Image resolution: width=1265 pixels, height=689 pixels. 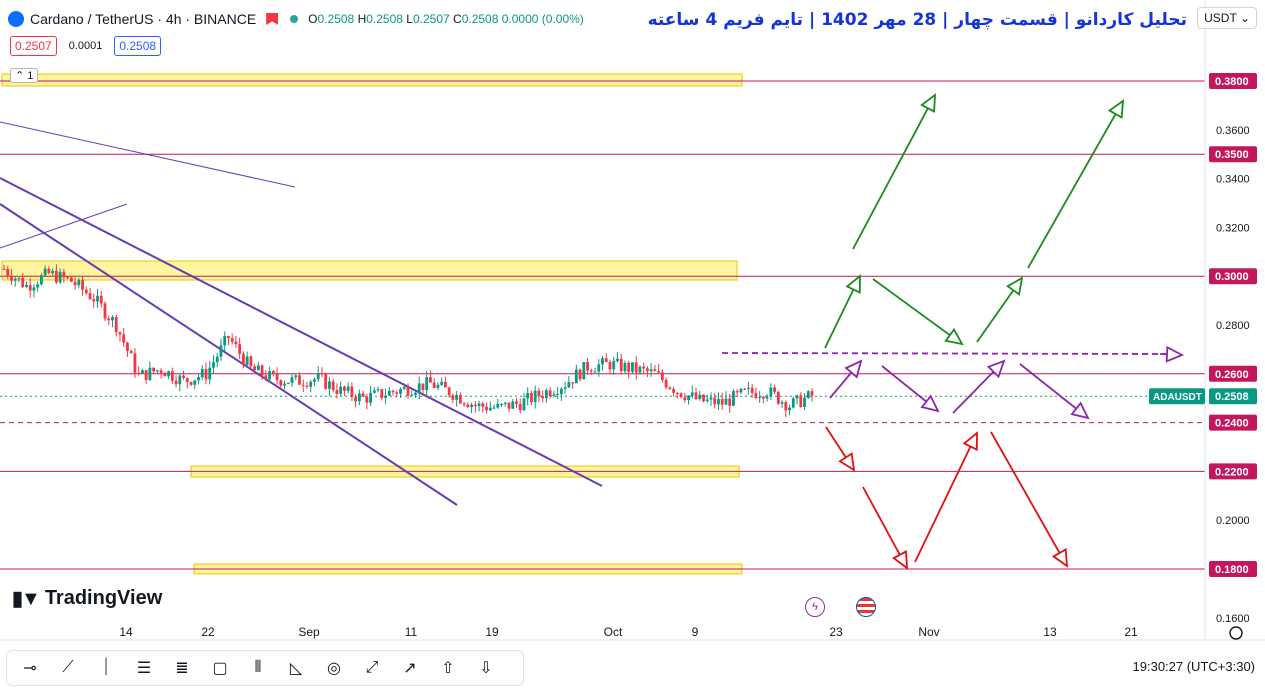 I want to click on trend-line-icon: ⟋, so click(x=68, y=667).